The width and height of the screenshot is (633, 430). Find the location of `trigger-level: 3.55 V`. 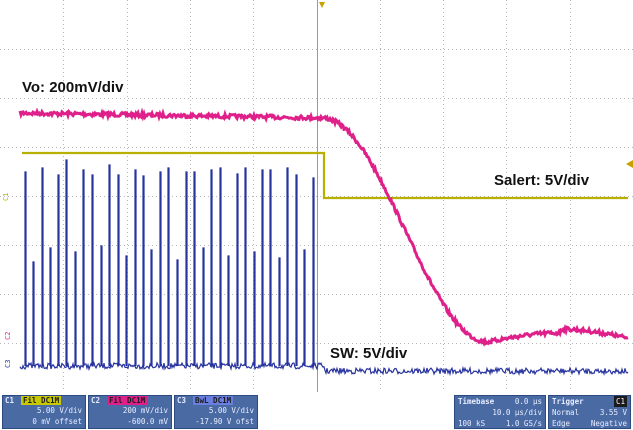

trigger-level: 3.55 V is located at coordinates (613, 412).